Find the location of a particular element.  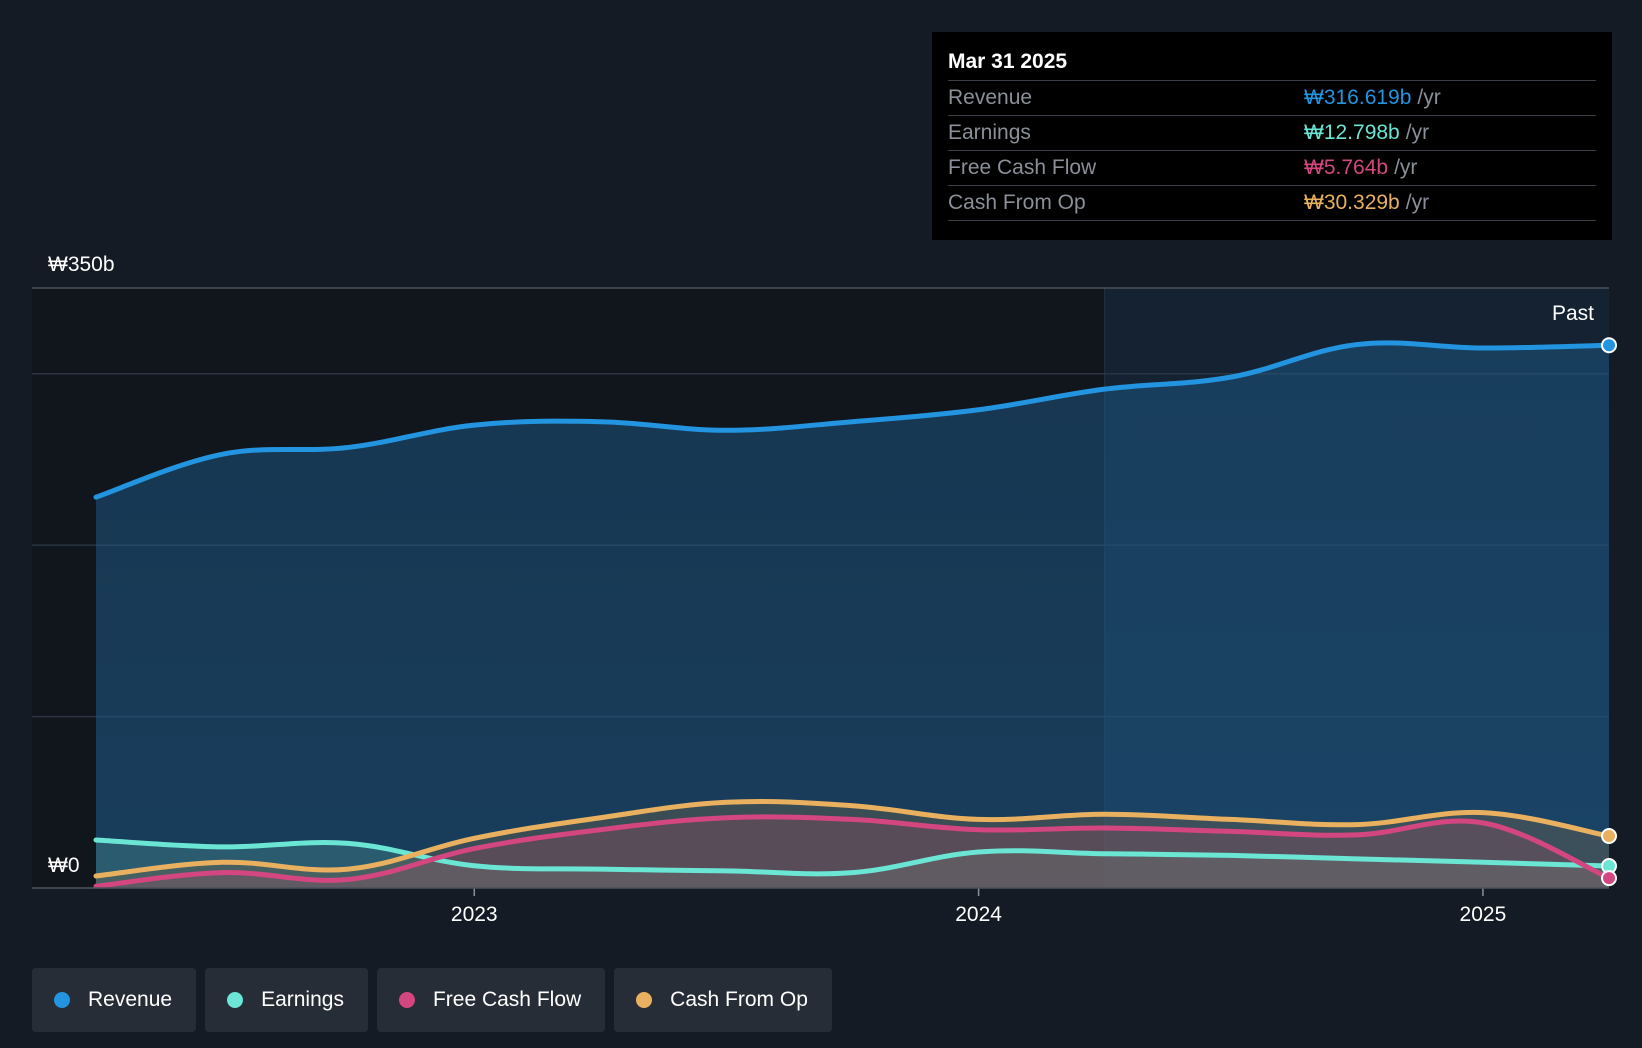

y-axis-top-label: ₩350b is located at coordinates (81, 264).